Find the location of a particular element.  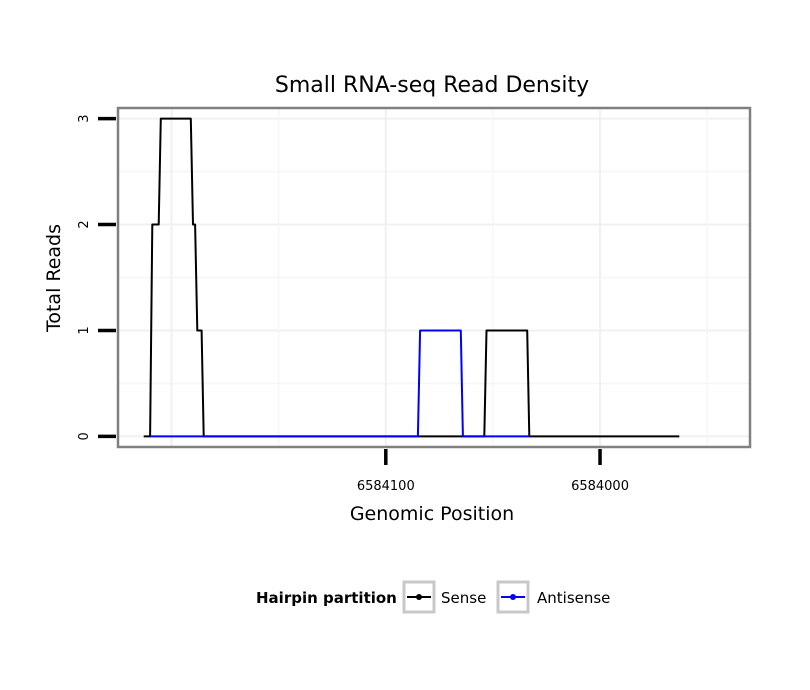

legend-item-antisense: Antisense is located at coordinates (553, 597).